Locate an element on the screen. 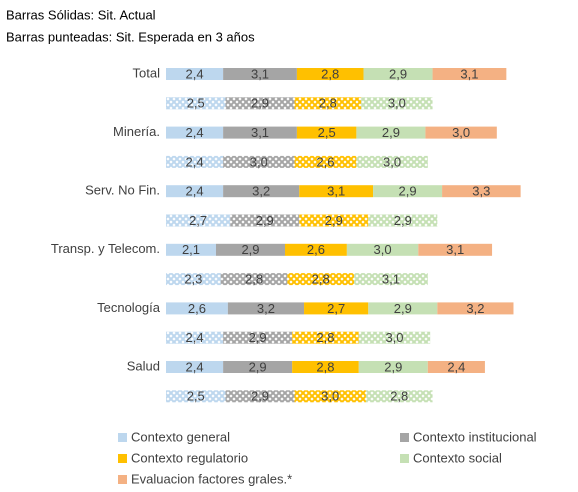  category-label: Transp. y Telecom. is located at coordinates (105, 248).